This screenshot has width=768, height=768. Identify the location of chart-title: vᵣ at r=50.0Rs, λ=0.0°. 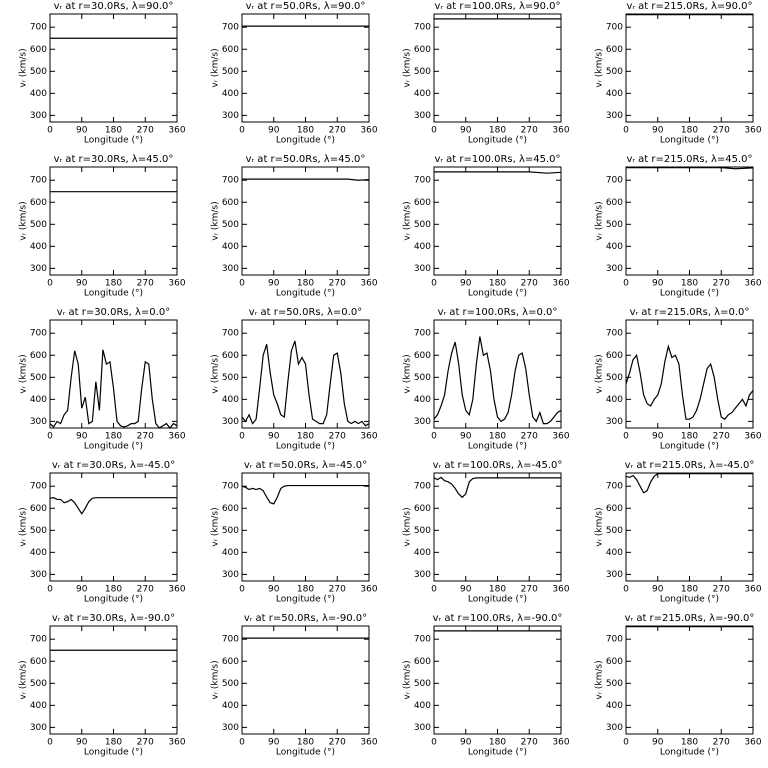
(305, 312).